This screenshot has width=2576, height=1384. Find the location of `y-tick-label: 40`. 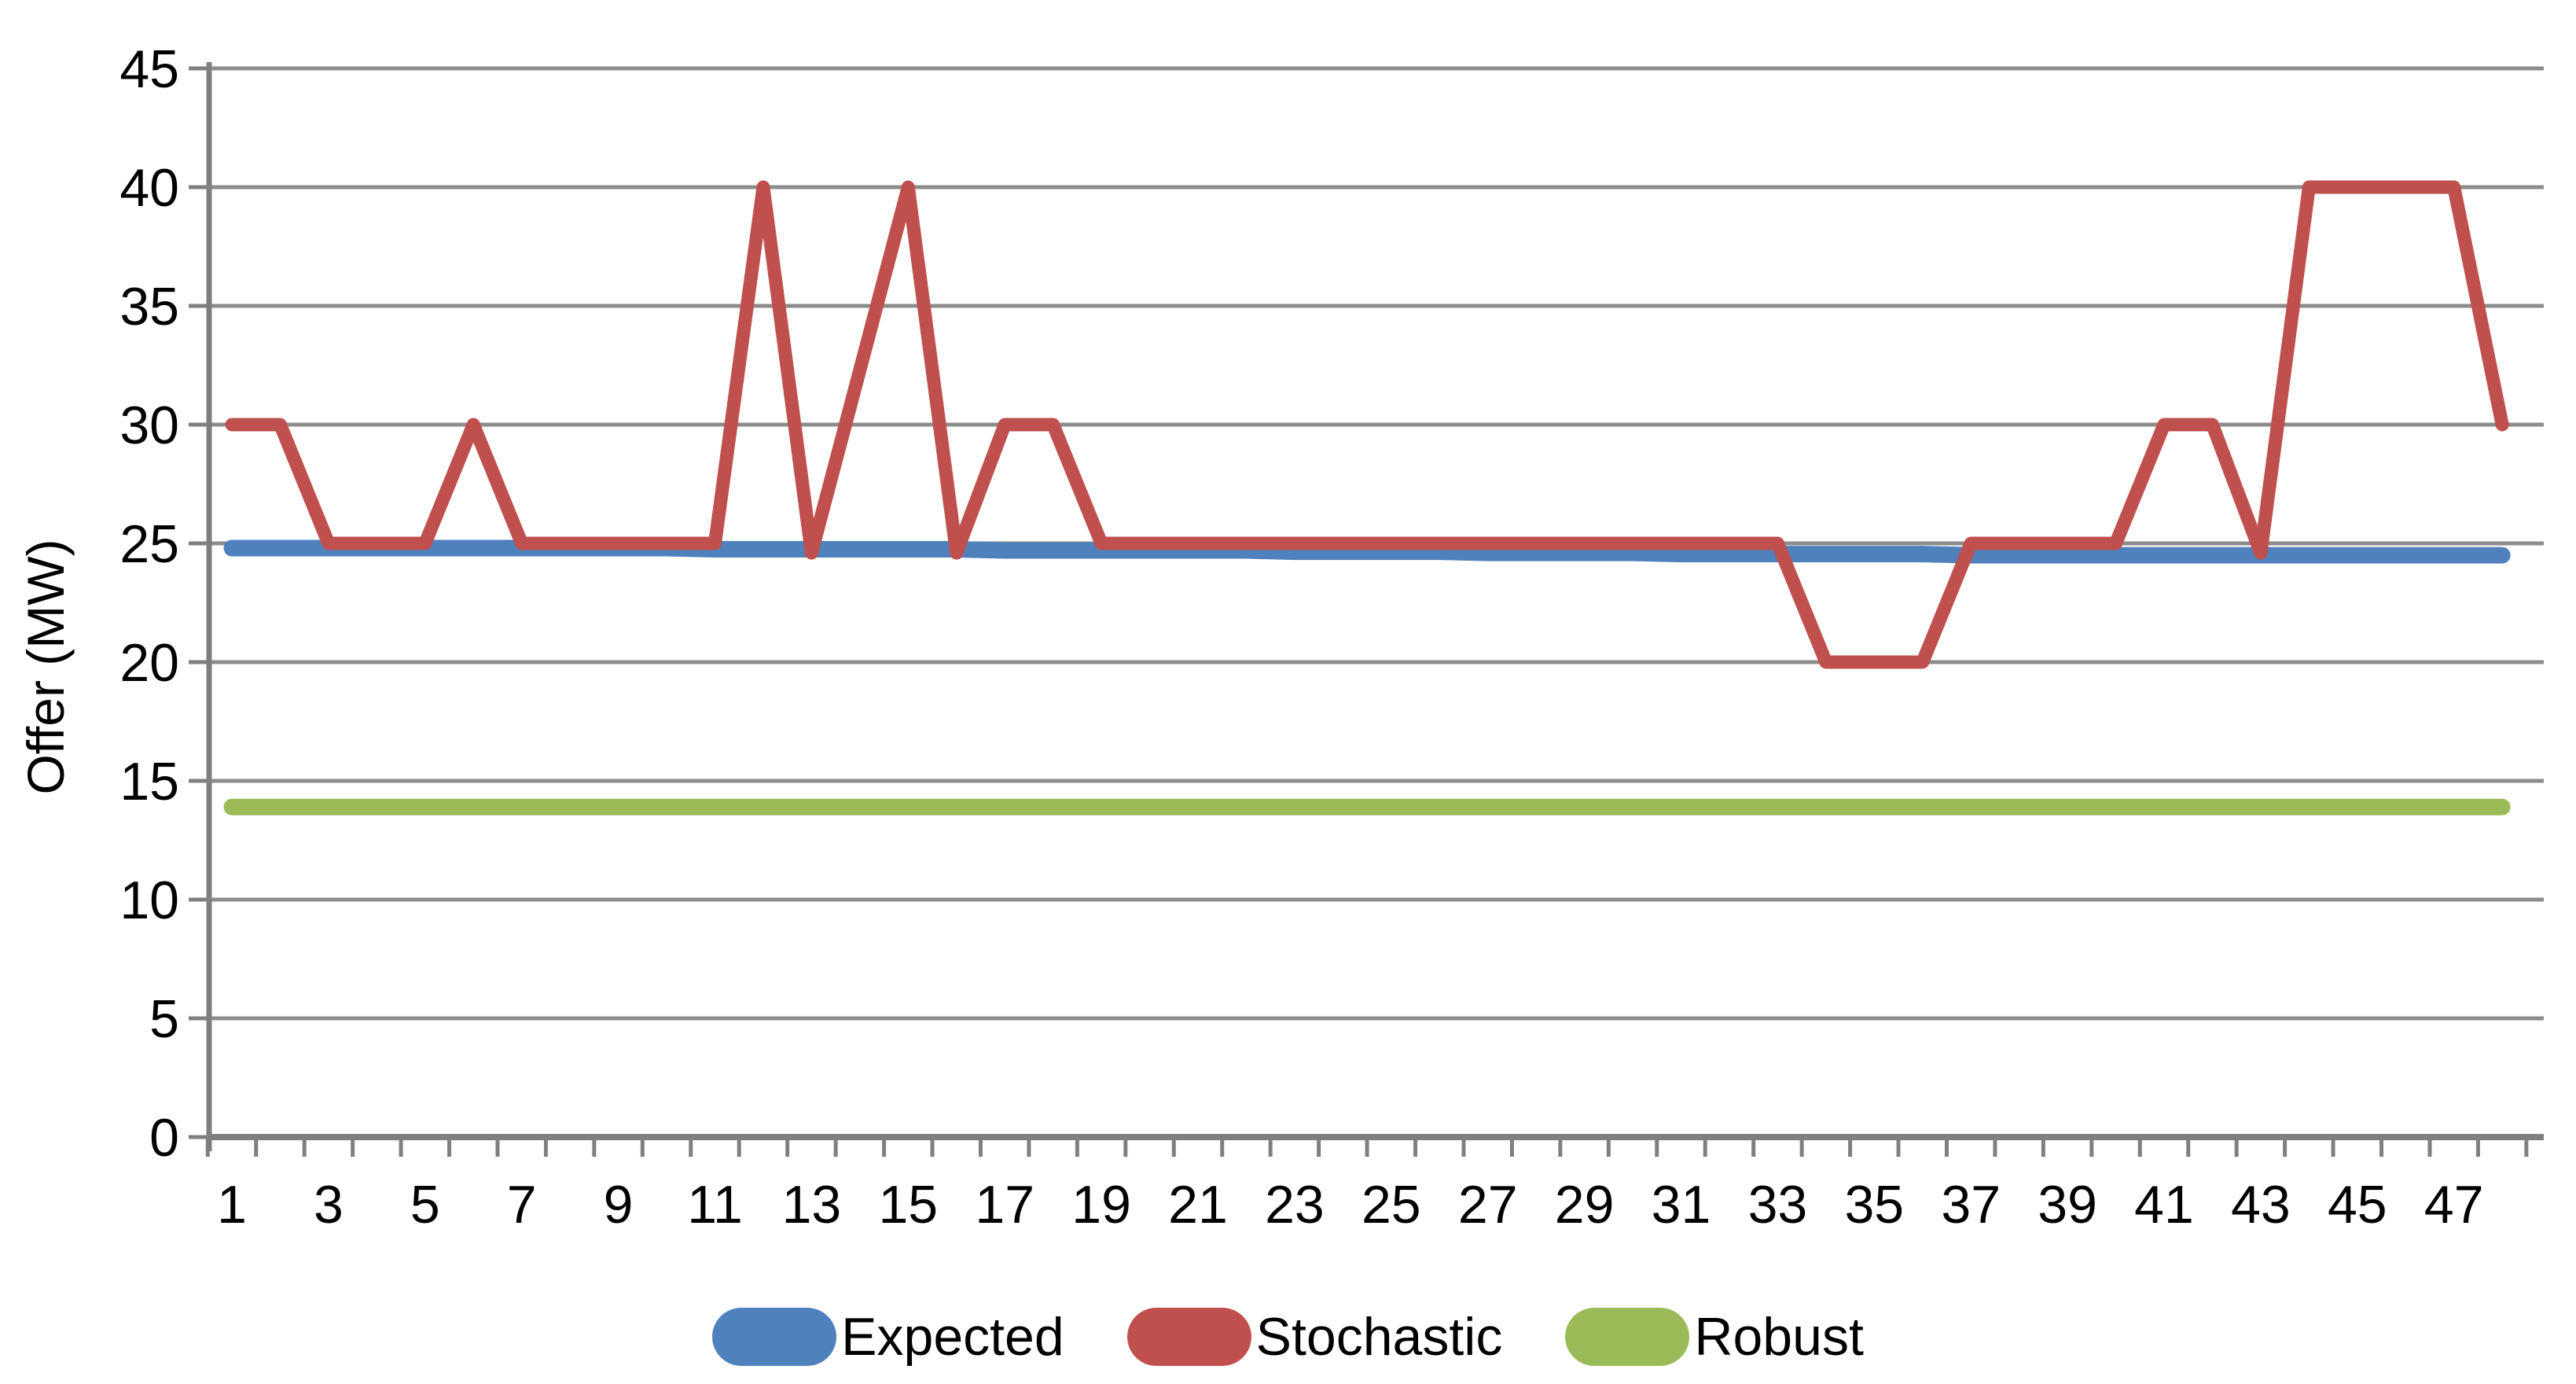

y-tick-label: 40 is located at coordinates (149, 188).